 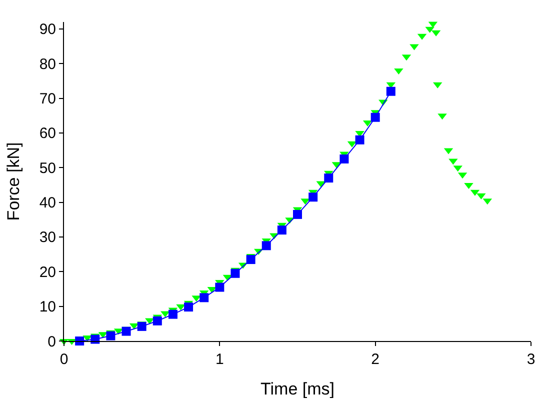 What do you see at coordinates (297, 388) in the screenshot?
I see `x-axis-title: Time [ms]` at bounding box center [297, 388].